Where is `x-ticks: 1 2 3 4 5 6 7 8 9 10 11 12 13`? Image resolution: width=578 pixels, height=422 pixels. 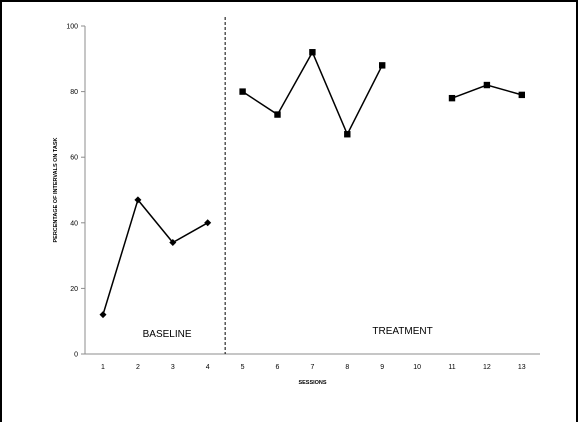
x-ticks: 1 2 3 4 5 6 7 8 9 10 11 12 13 is located at coordinates (313, 367).